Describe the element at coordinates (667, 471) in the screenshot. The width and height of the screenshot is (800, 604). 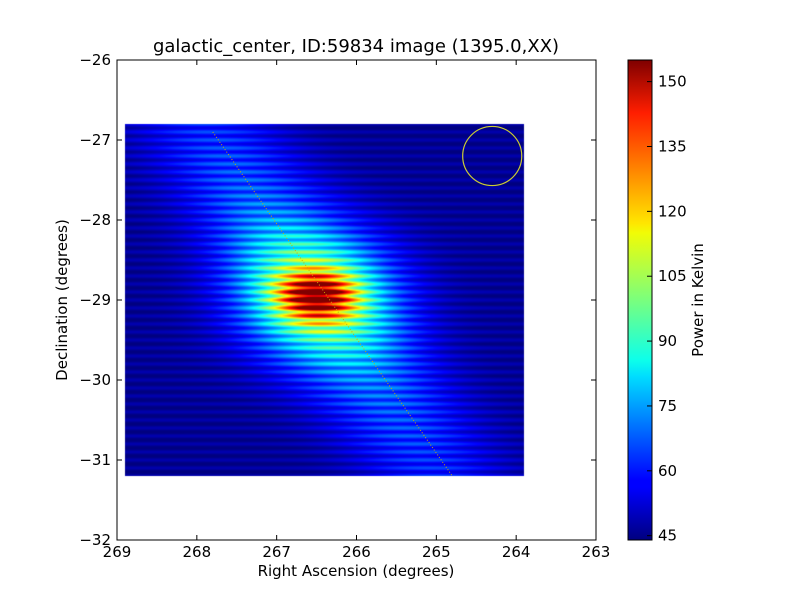
I see `colorbar-tick-label: 60` at that location.